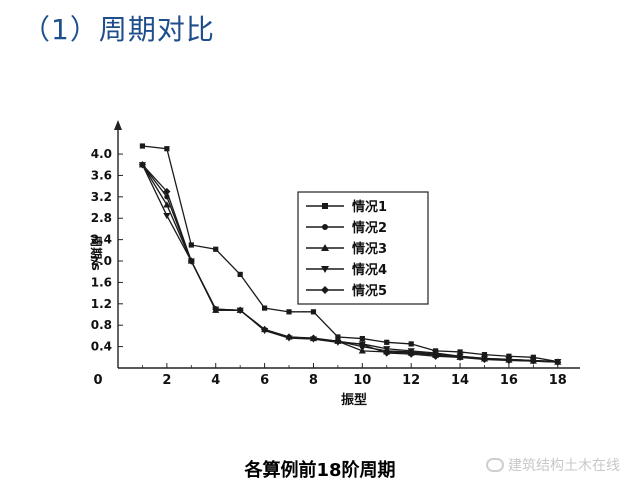 The width and height of the screenshot is (640, 495). What do you see at coordinates (564, 466) in the screenshot?
I see `watermark-text: 建筑结构土木在线` at bounding box center [564, 466].